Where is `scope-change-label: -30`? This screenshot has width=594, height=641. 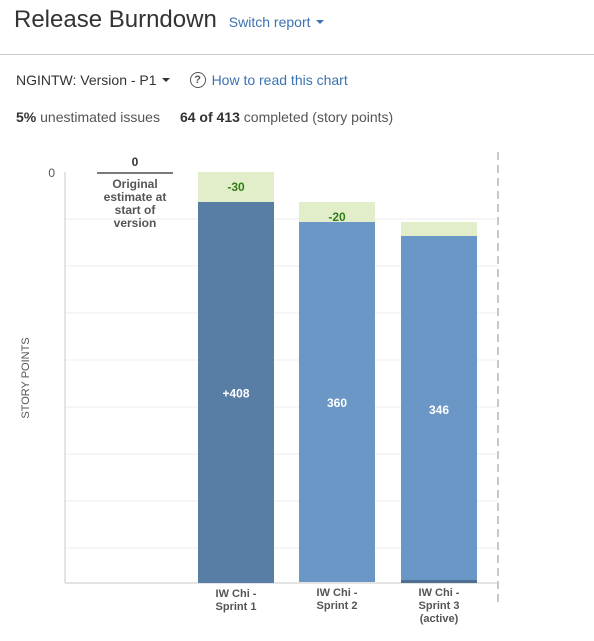
scope-change-label: -30 is located at coordinates (236, 187).